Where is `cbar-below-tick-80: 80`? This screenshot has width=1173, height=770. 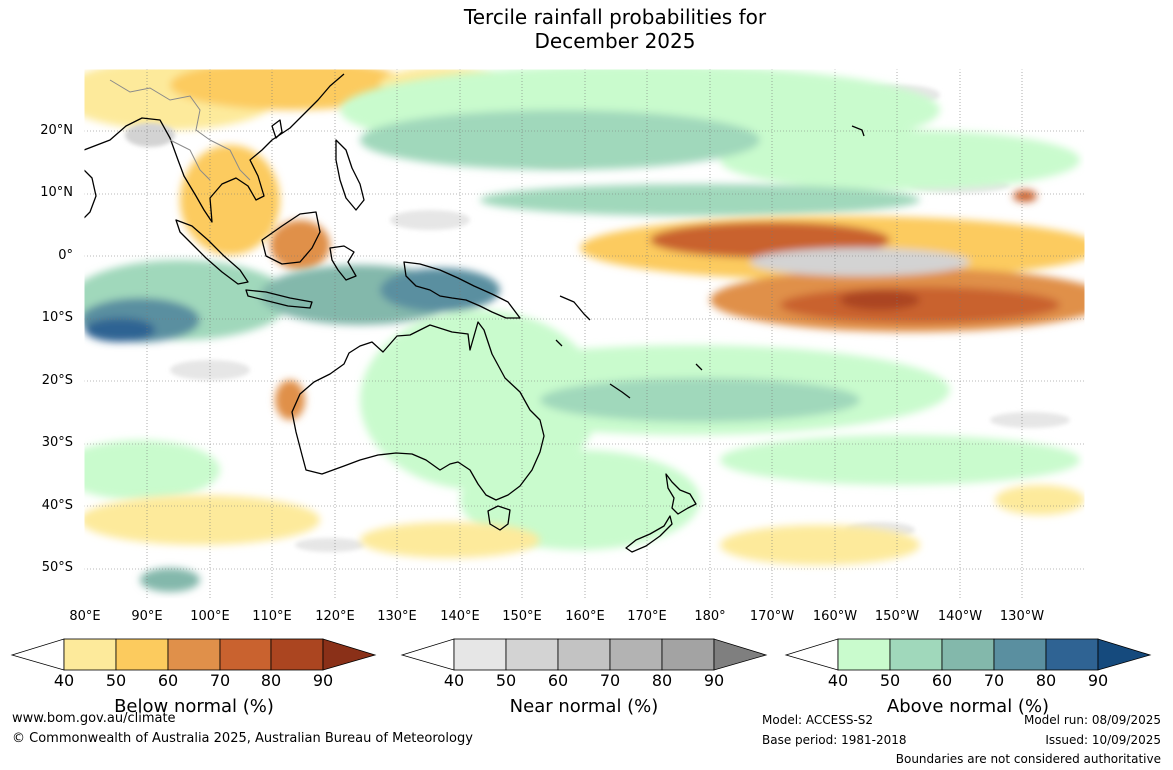 cbar-below-tick-80: 80 is located at coordinates (271, 680).